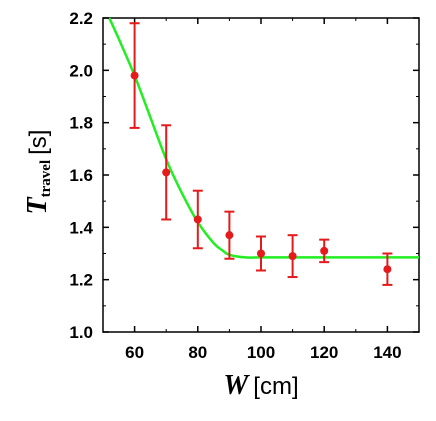 The width and height of the screenshot is (436, 421). What do you see at coordinates (46, 178) in the screenshot?
I see `y-axis-subscript: travel` at bounding box center [46, 178].